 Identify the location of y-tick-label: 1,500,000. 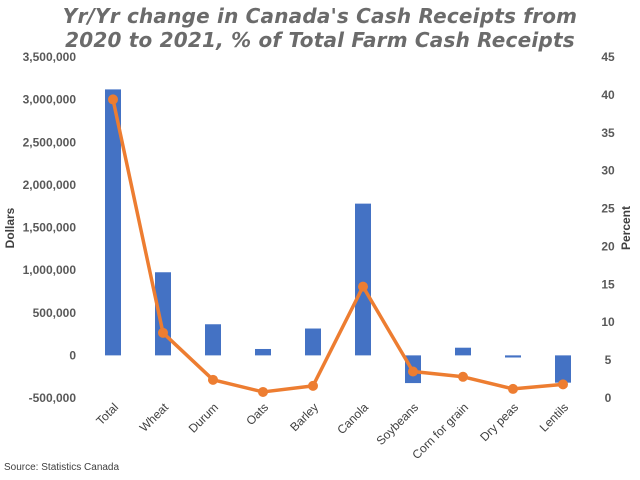
(50, 228).